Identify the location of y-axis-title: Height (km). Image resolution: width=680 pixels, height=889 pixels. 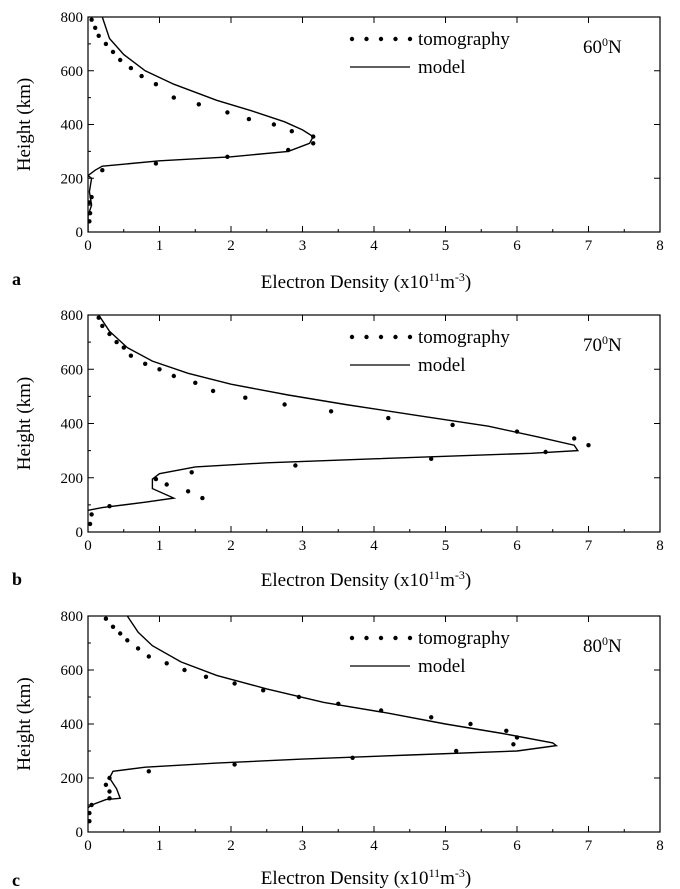
(24, 423).